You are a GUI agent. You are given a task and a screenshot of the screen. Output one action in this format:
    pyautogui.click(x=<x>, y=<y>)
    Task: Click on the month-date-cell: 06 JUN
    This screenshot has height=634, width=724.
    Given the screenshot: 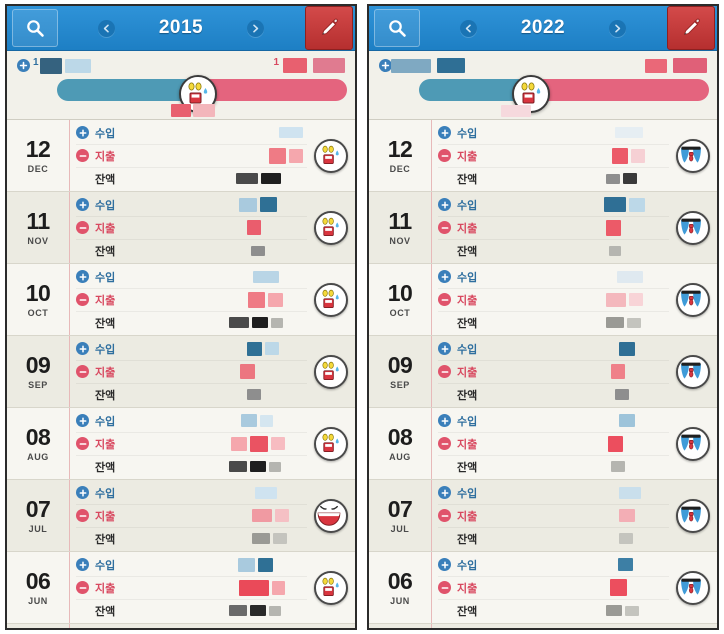 What is the action you would take?
    pyautogui.click(x=38, y=587)
    